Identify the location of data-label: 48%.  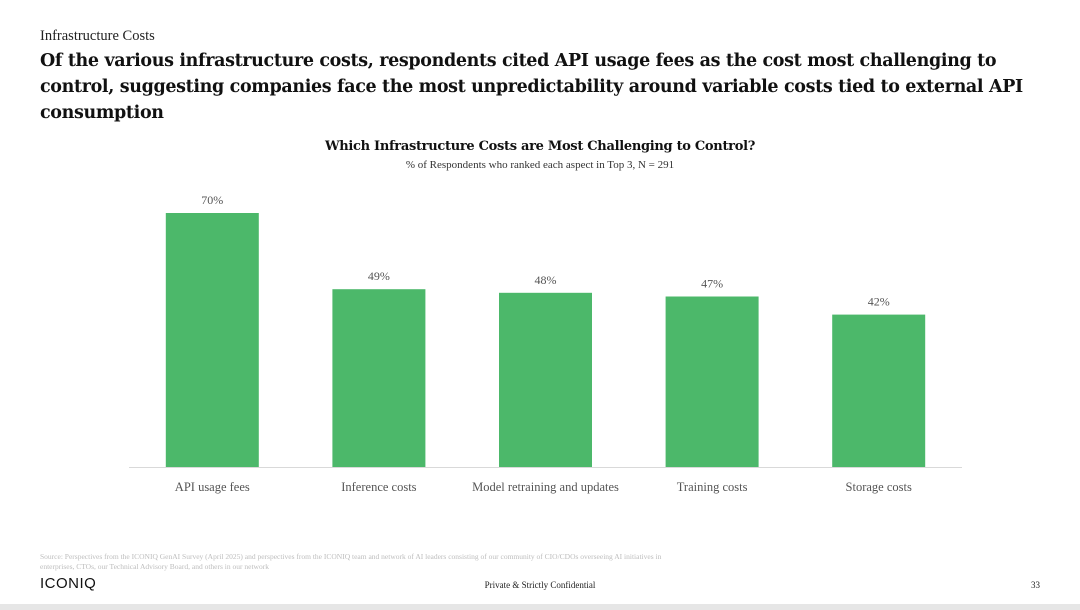
(546, 280).